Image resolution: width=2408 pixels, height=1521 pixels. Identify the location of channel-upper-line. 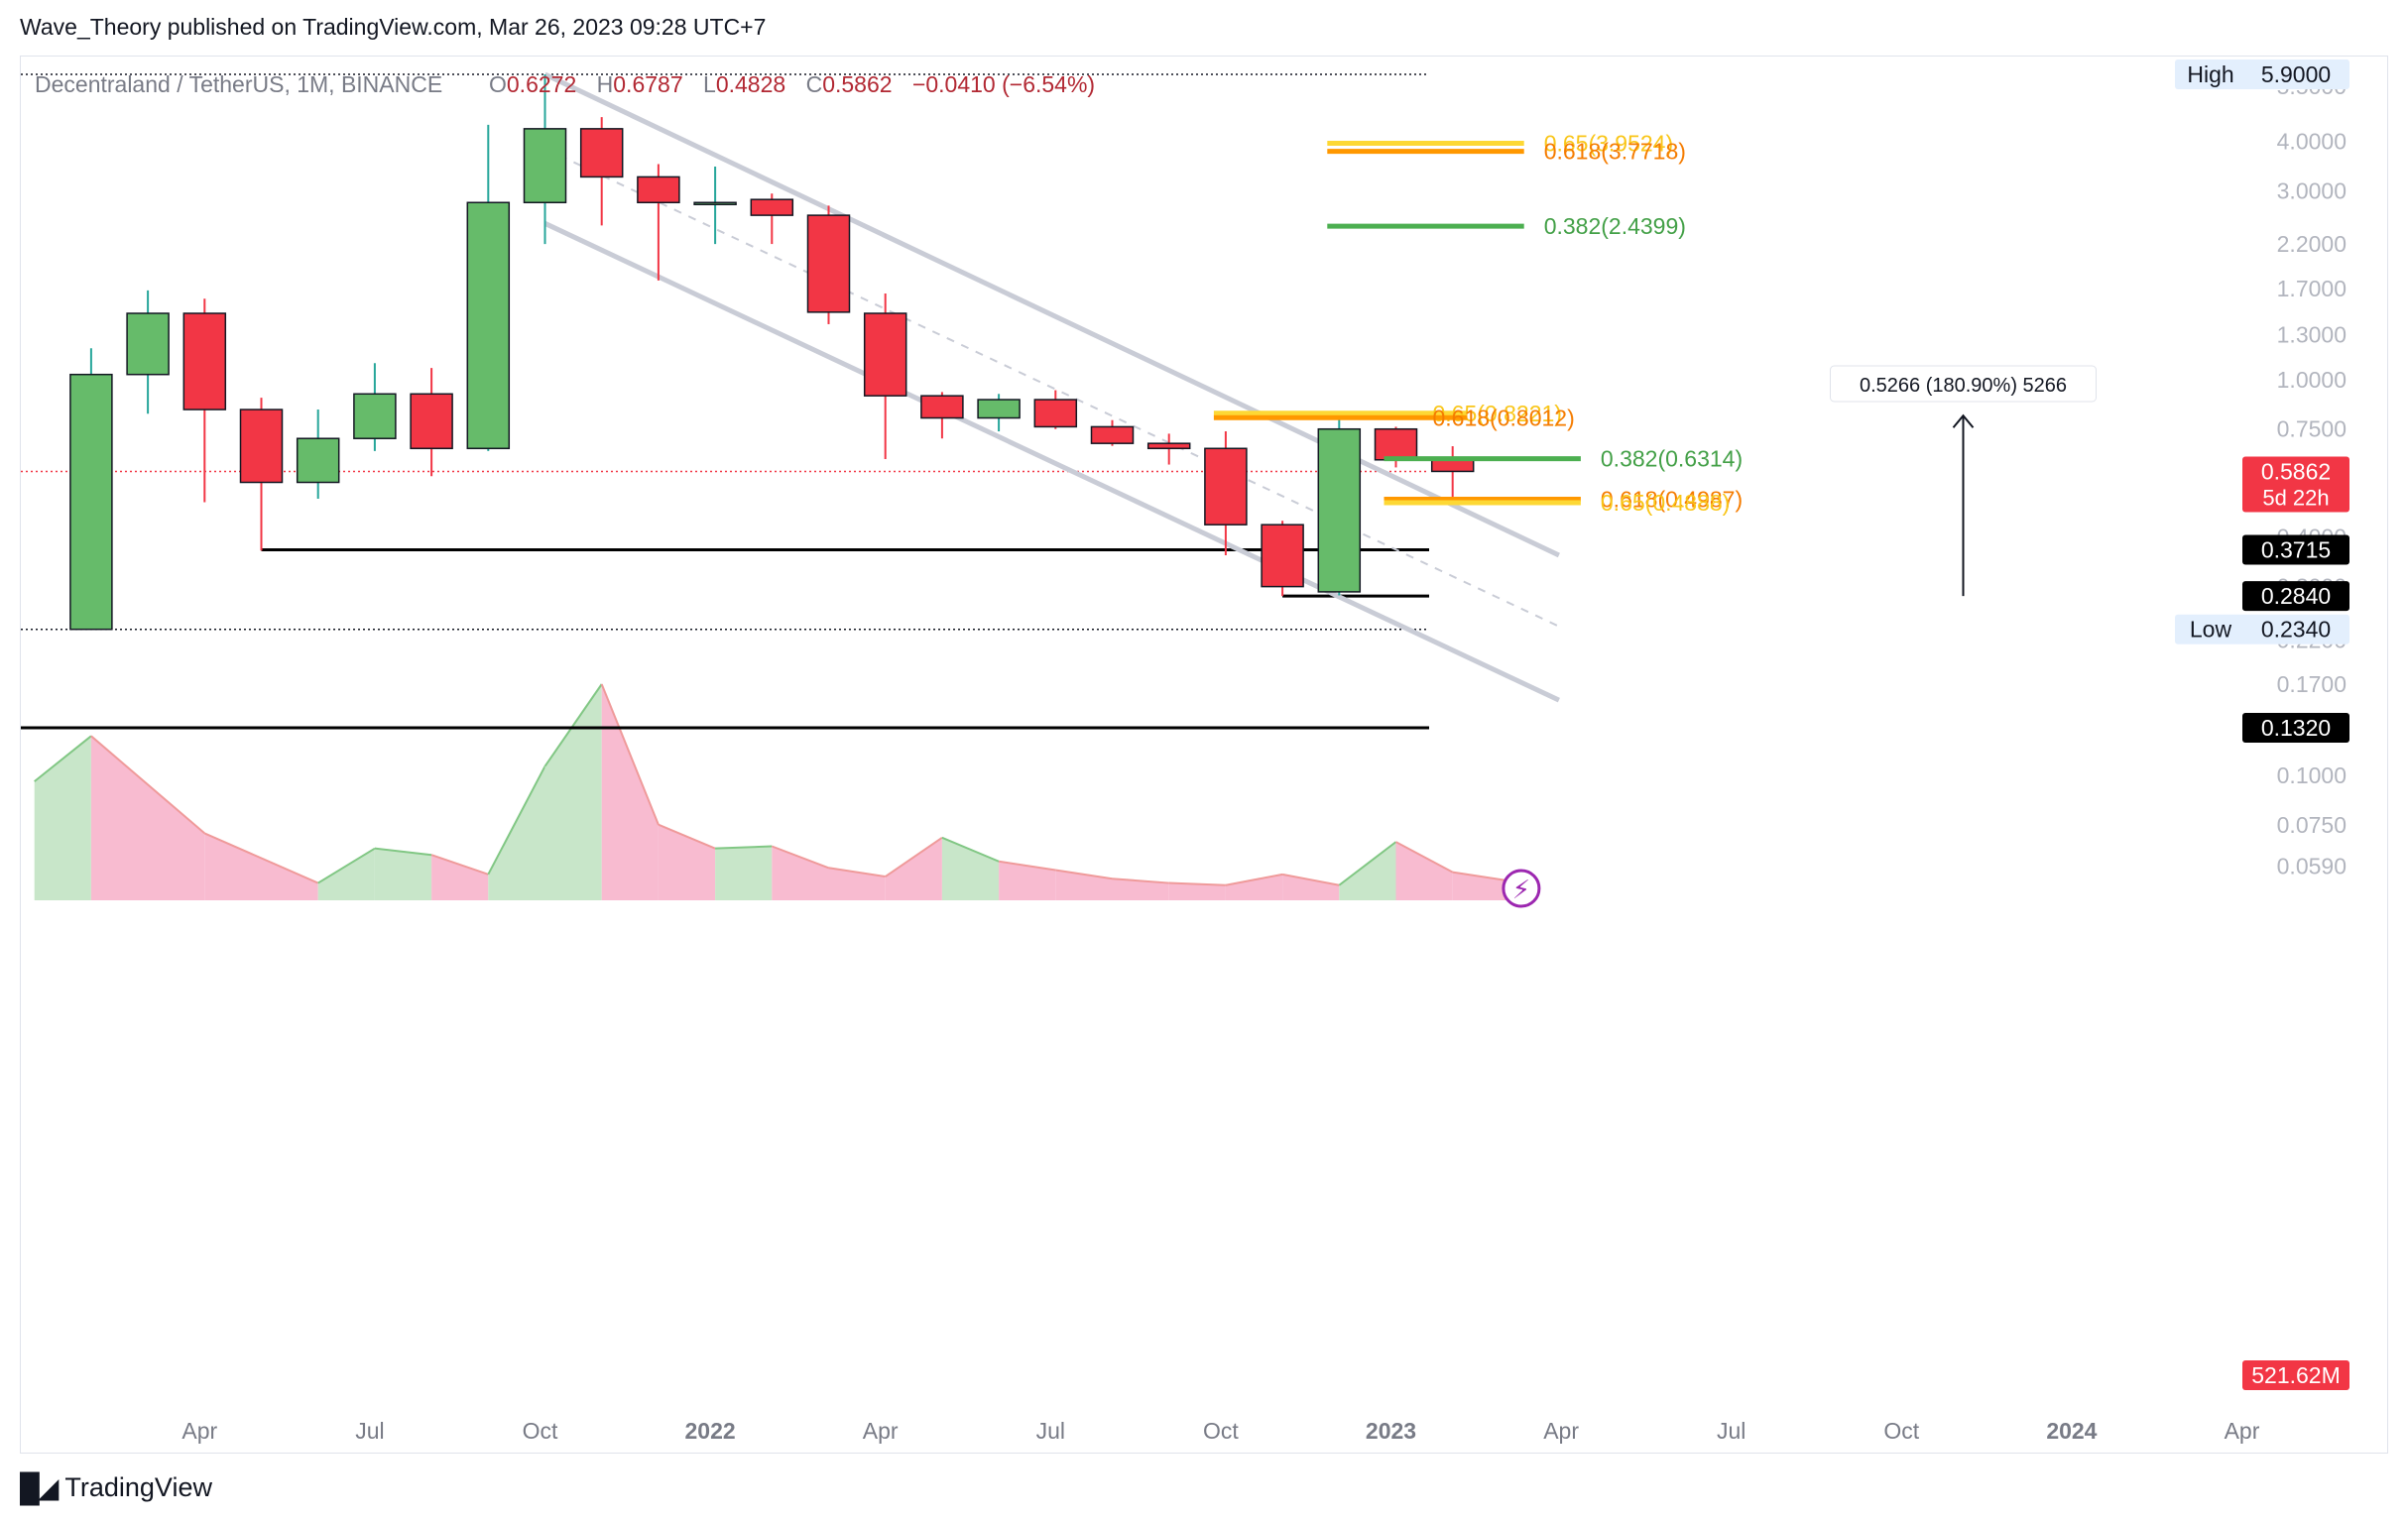
(1051, 314).